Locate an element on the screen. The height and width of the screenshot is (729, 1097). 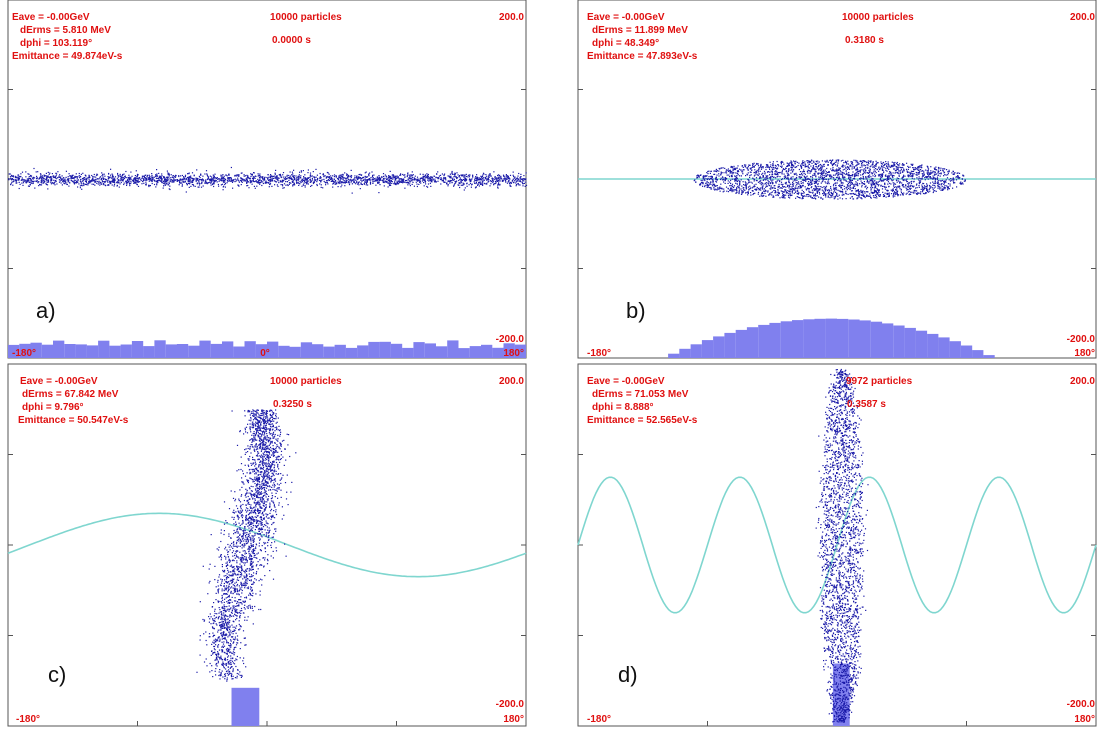
dphi-readout: dphi = 103.119° is located at coordinates (56, 43).